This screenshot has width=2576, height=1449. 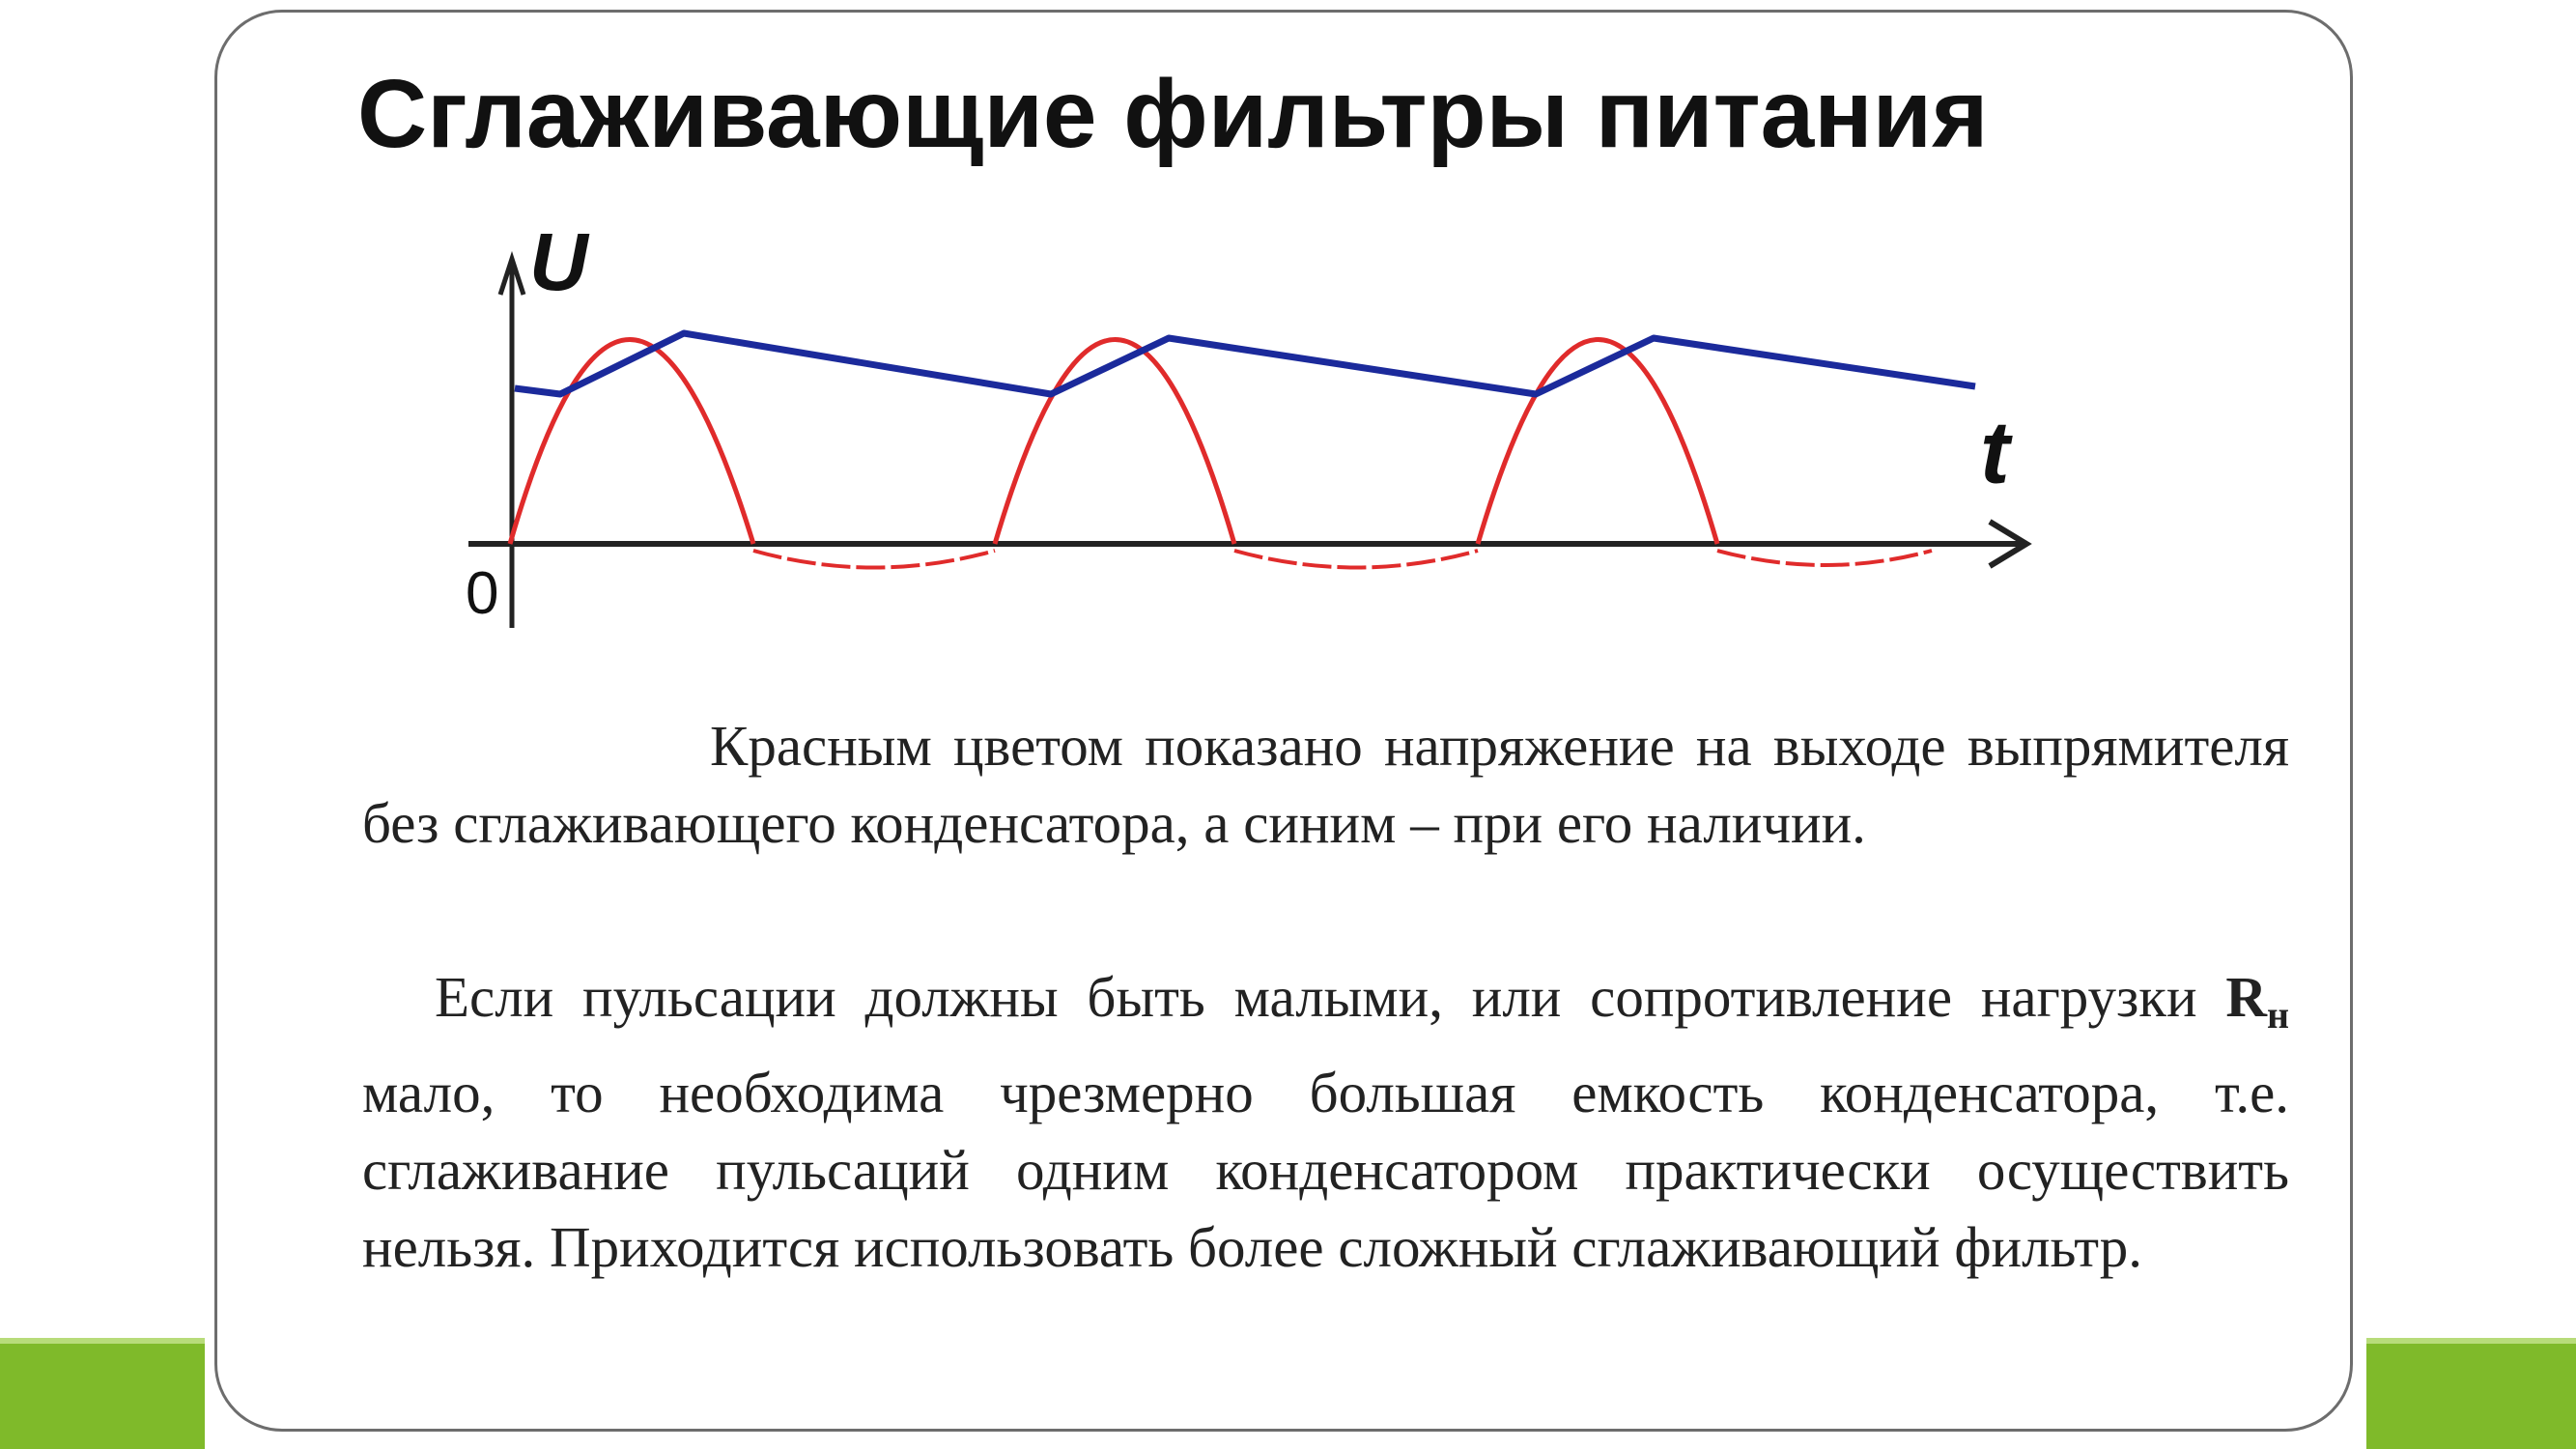 I want to click on resistance-letter: R, so click(x=2246, y=997).